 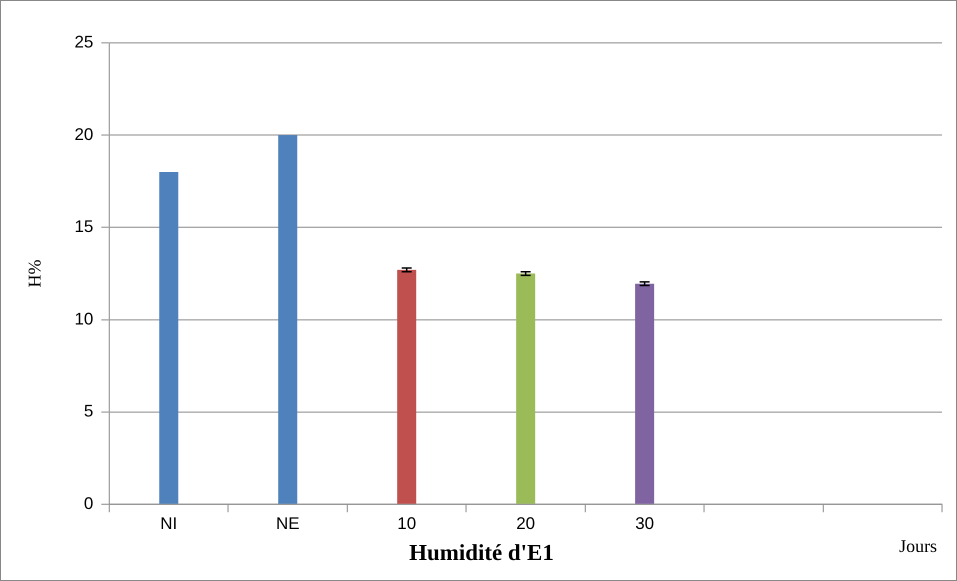 What do you see at coordinates (84, 42) in the screenshot?
I see `y-tick-label: 25` at bounding box center [84, 42].